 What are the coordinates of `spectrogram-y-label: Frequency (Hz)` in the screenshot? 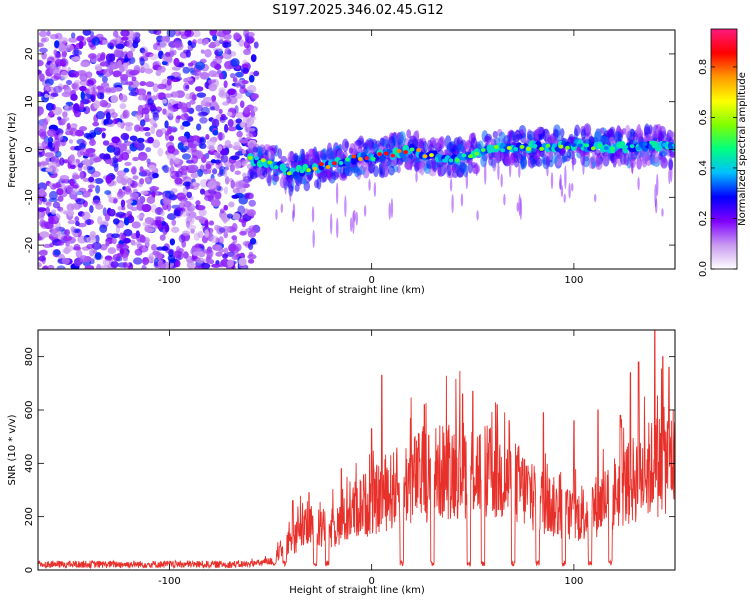 It's located at (12, 150).